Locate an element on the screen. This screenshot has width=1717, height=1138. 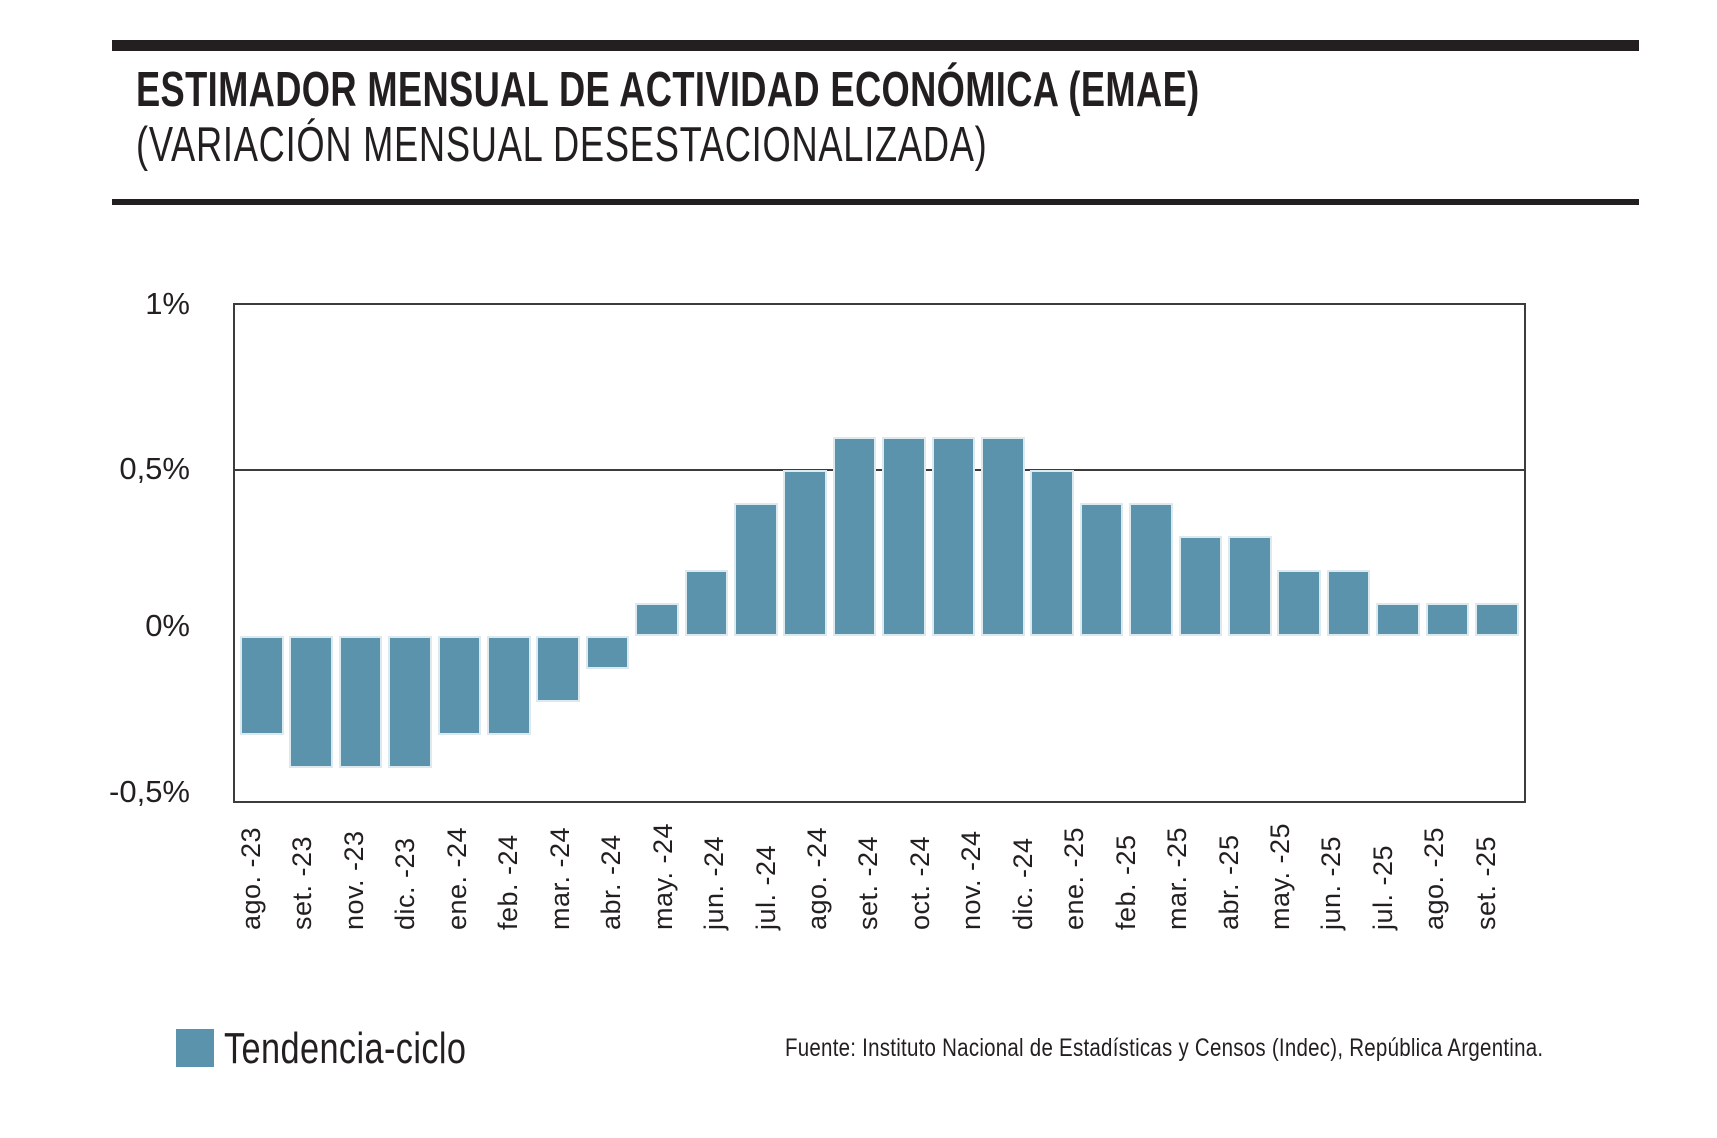
header-divider is located at coordinates (875, 202).